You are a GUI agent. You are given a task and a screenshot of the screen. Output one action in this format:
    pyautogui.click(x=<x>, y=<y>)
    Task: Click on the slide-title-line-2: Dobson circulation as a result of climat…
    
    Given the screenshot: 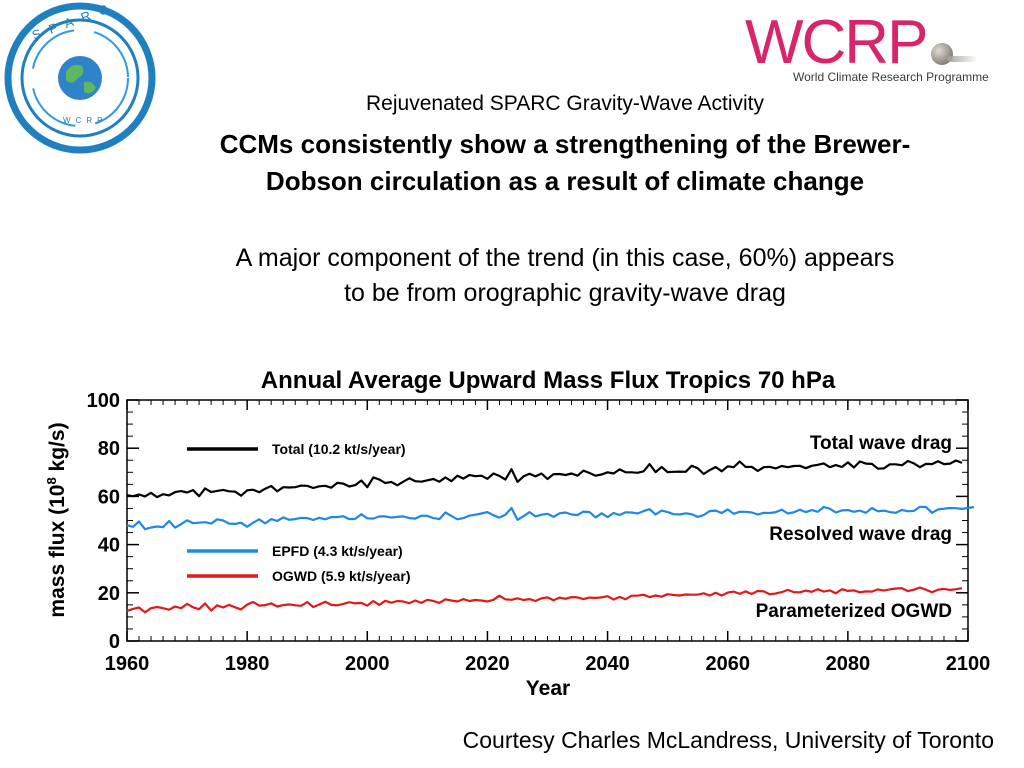 What is the action you would take?
    pyautogui.click(x=565, y=181)
    